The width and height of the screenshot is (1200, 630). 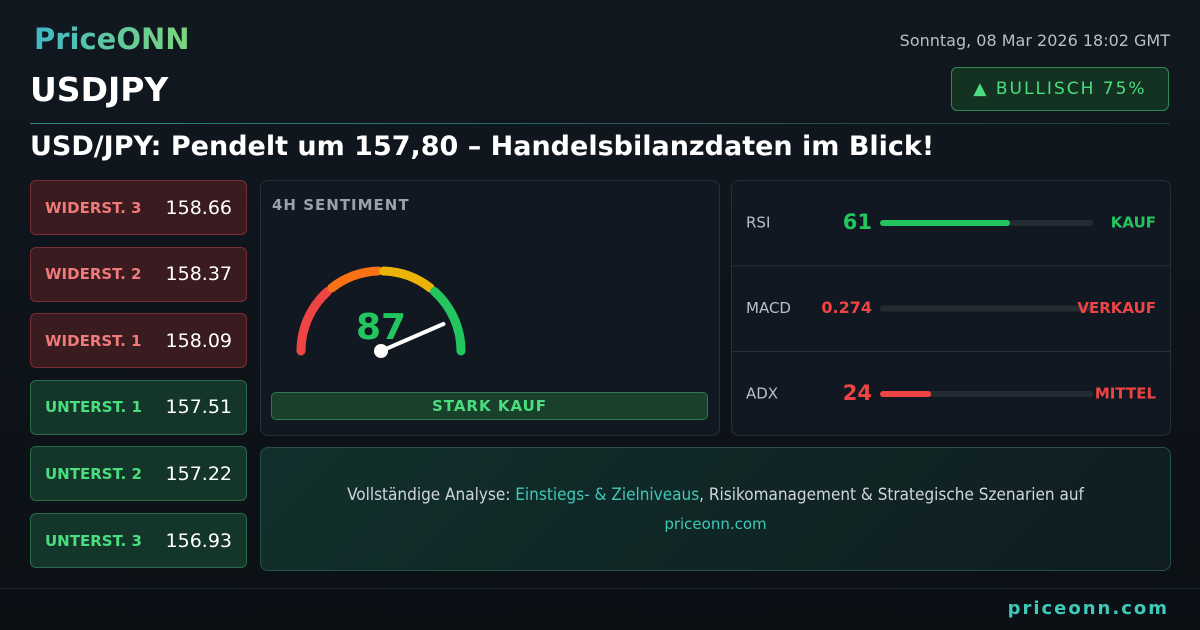 I want to click on indicator-name: MACD, so click(x=768, y=308).